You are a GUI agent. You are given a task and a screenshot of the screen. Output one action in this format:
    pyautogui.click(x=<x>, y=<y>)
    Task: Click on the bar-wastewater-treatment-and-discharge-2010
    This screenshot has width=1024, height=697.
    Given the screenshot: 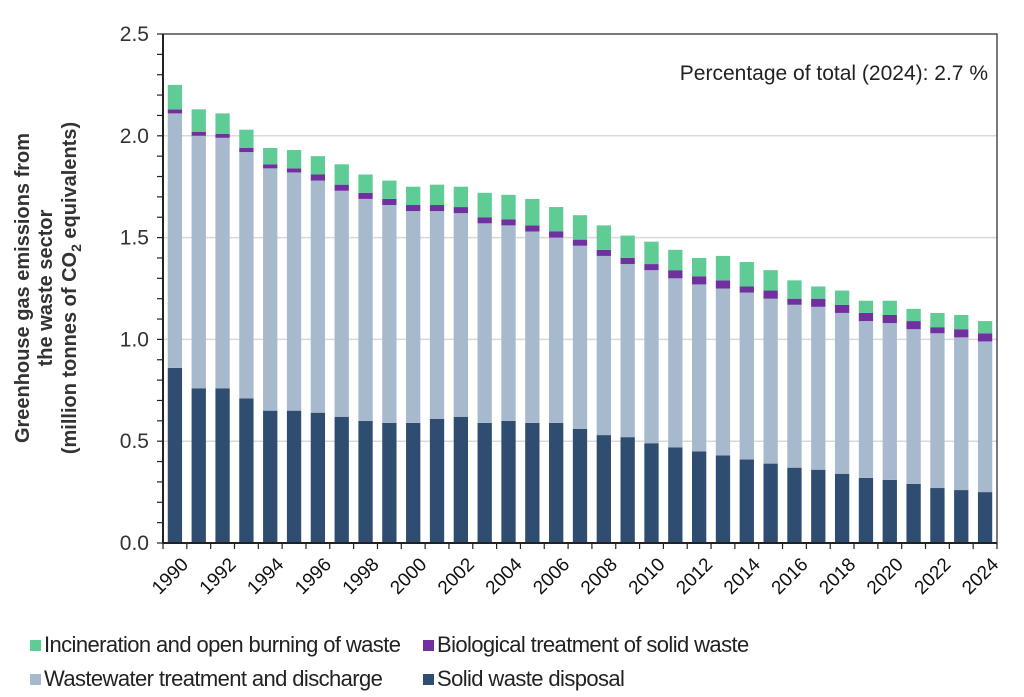 What is the action you would take?
    pyautogui.click(x=651, y=357)
    